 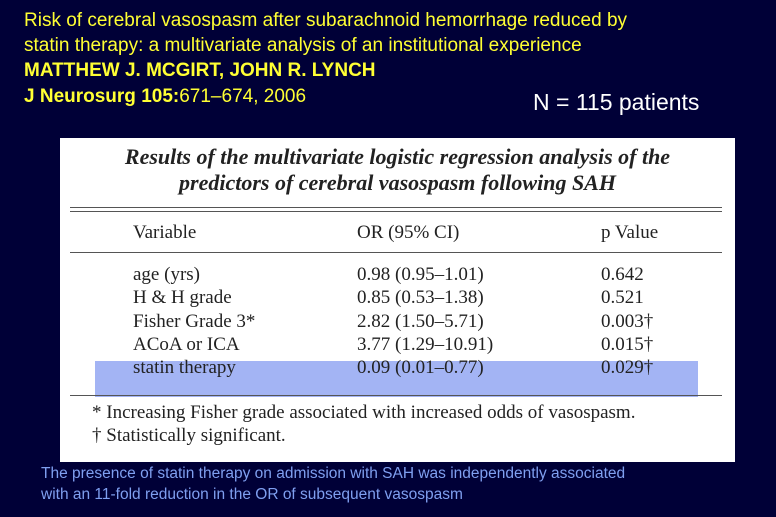 What do you see at coordinates (186, 344) in the screenshot?
I see `table-cell: ACoA or ICA` at bounding box center [186, 344].